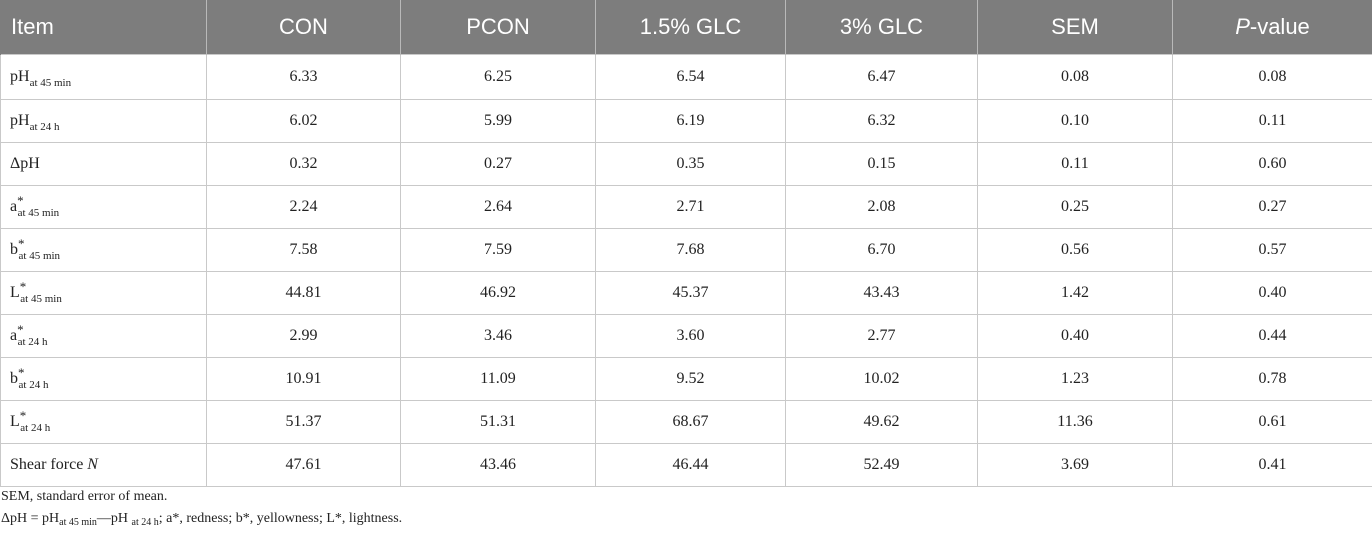  I want to click on cell-p-value: 0.78, so click(1272, 379).